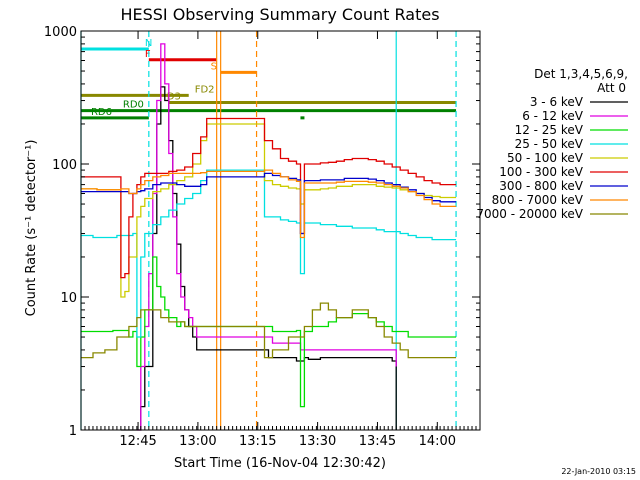 The image size is (640, 480). What do you see at coordinates (174, 97) in the screenshot?
I see `flag-label-d3: D3` at bounding box center [174, 97].